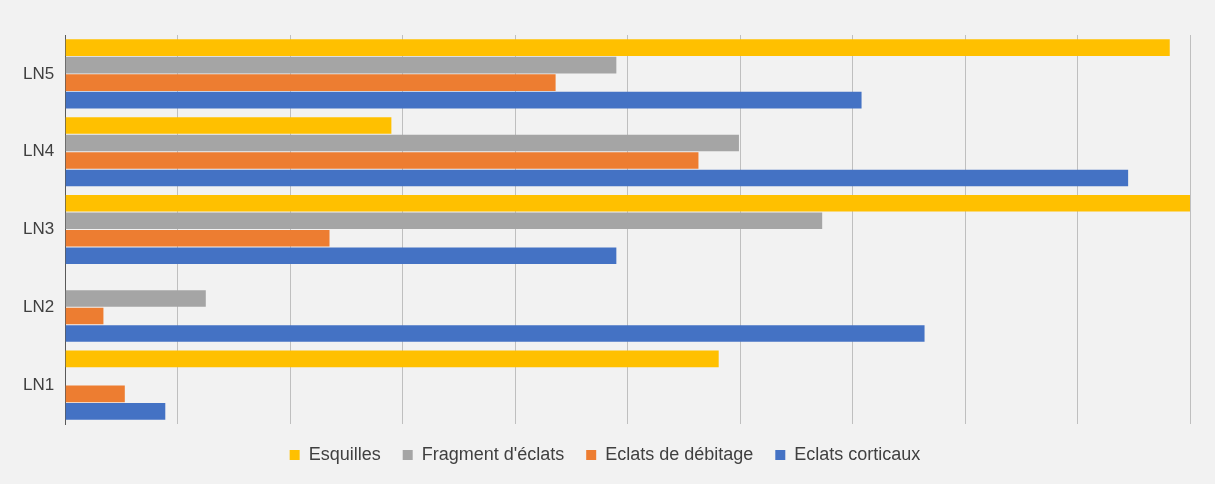  Describe the element at coordinates (39, 384) in the screenshot. I see `y-tick-label: LN1` at that location.